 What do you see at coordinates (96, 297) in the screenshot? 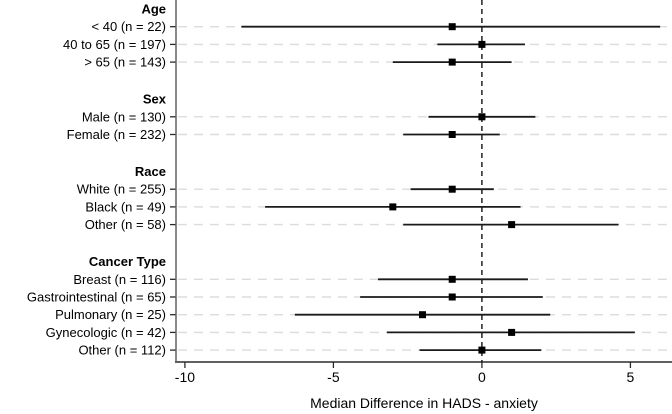
I see `row-label: Gastrointestinal (n = 65)` at bounding box center [96, 297].